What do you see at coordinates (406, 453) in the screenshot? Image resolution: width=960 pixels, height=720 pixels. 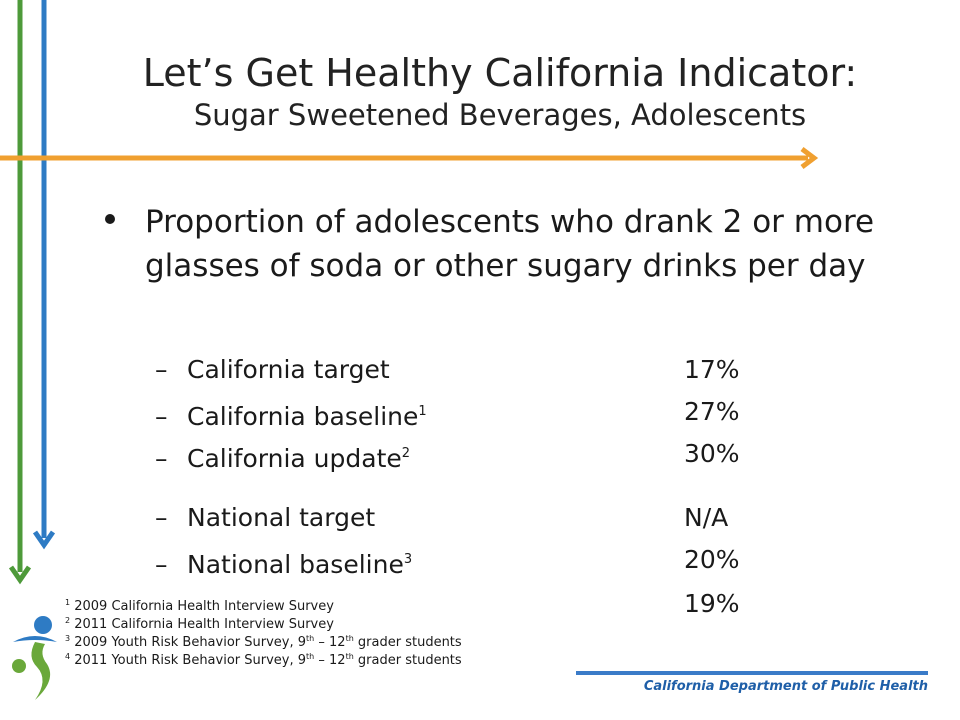 I see `item-footnote-ref: 2` at bounding box center [406, 453].